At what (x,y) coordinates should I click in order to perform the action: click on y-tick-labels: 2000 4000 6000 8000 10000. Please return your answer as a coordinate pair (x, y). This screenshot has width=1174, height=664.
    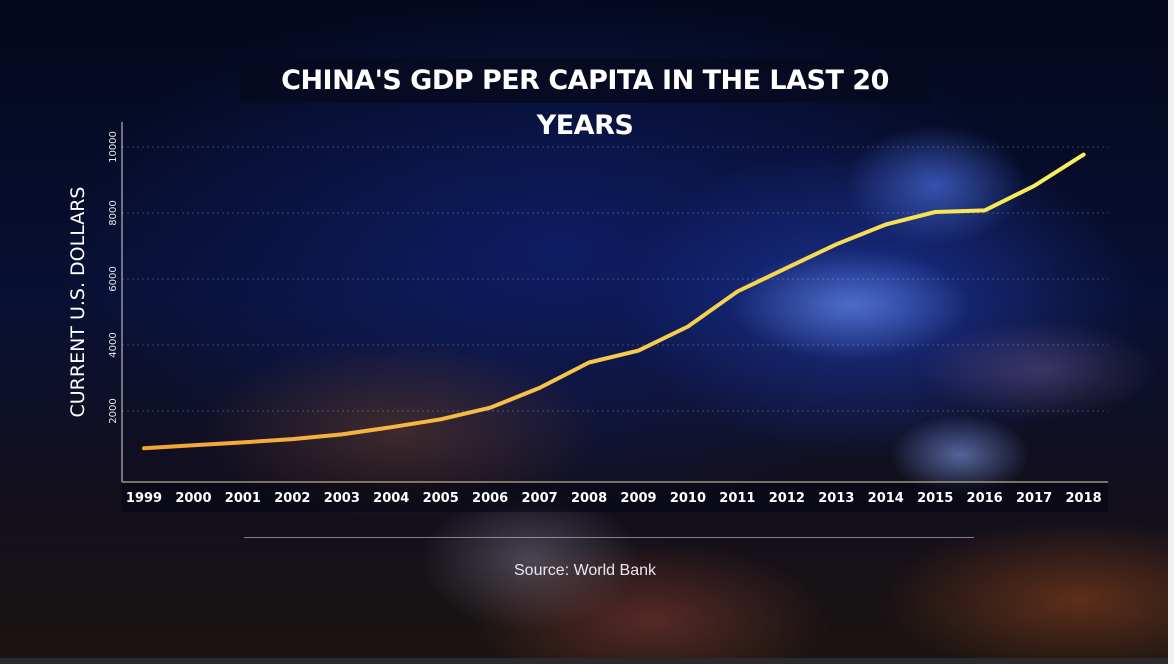
    Looking at the image, I should click on (113, 277).